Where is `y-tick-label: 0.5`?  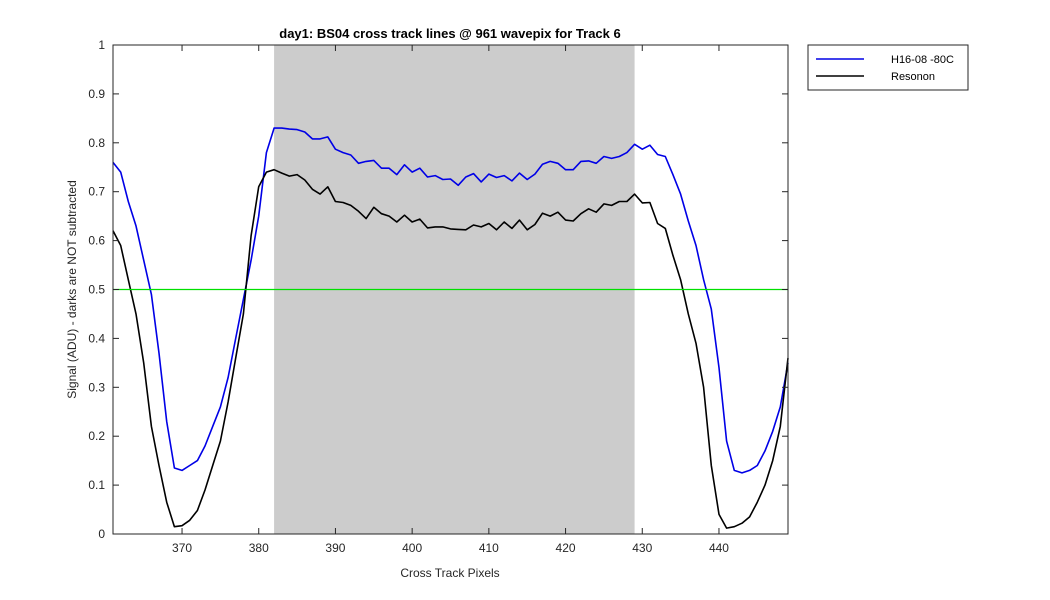
y-tick-label: 0.5 is located at coordinates (96, 290).